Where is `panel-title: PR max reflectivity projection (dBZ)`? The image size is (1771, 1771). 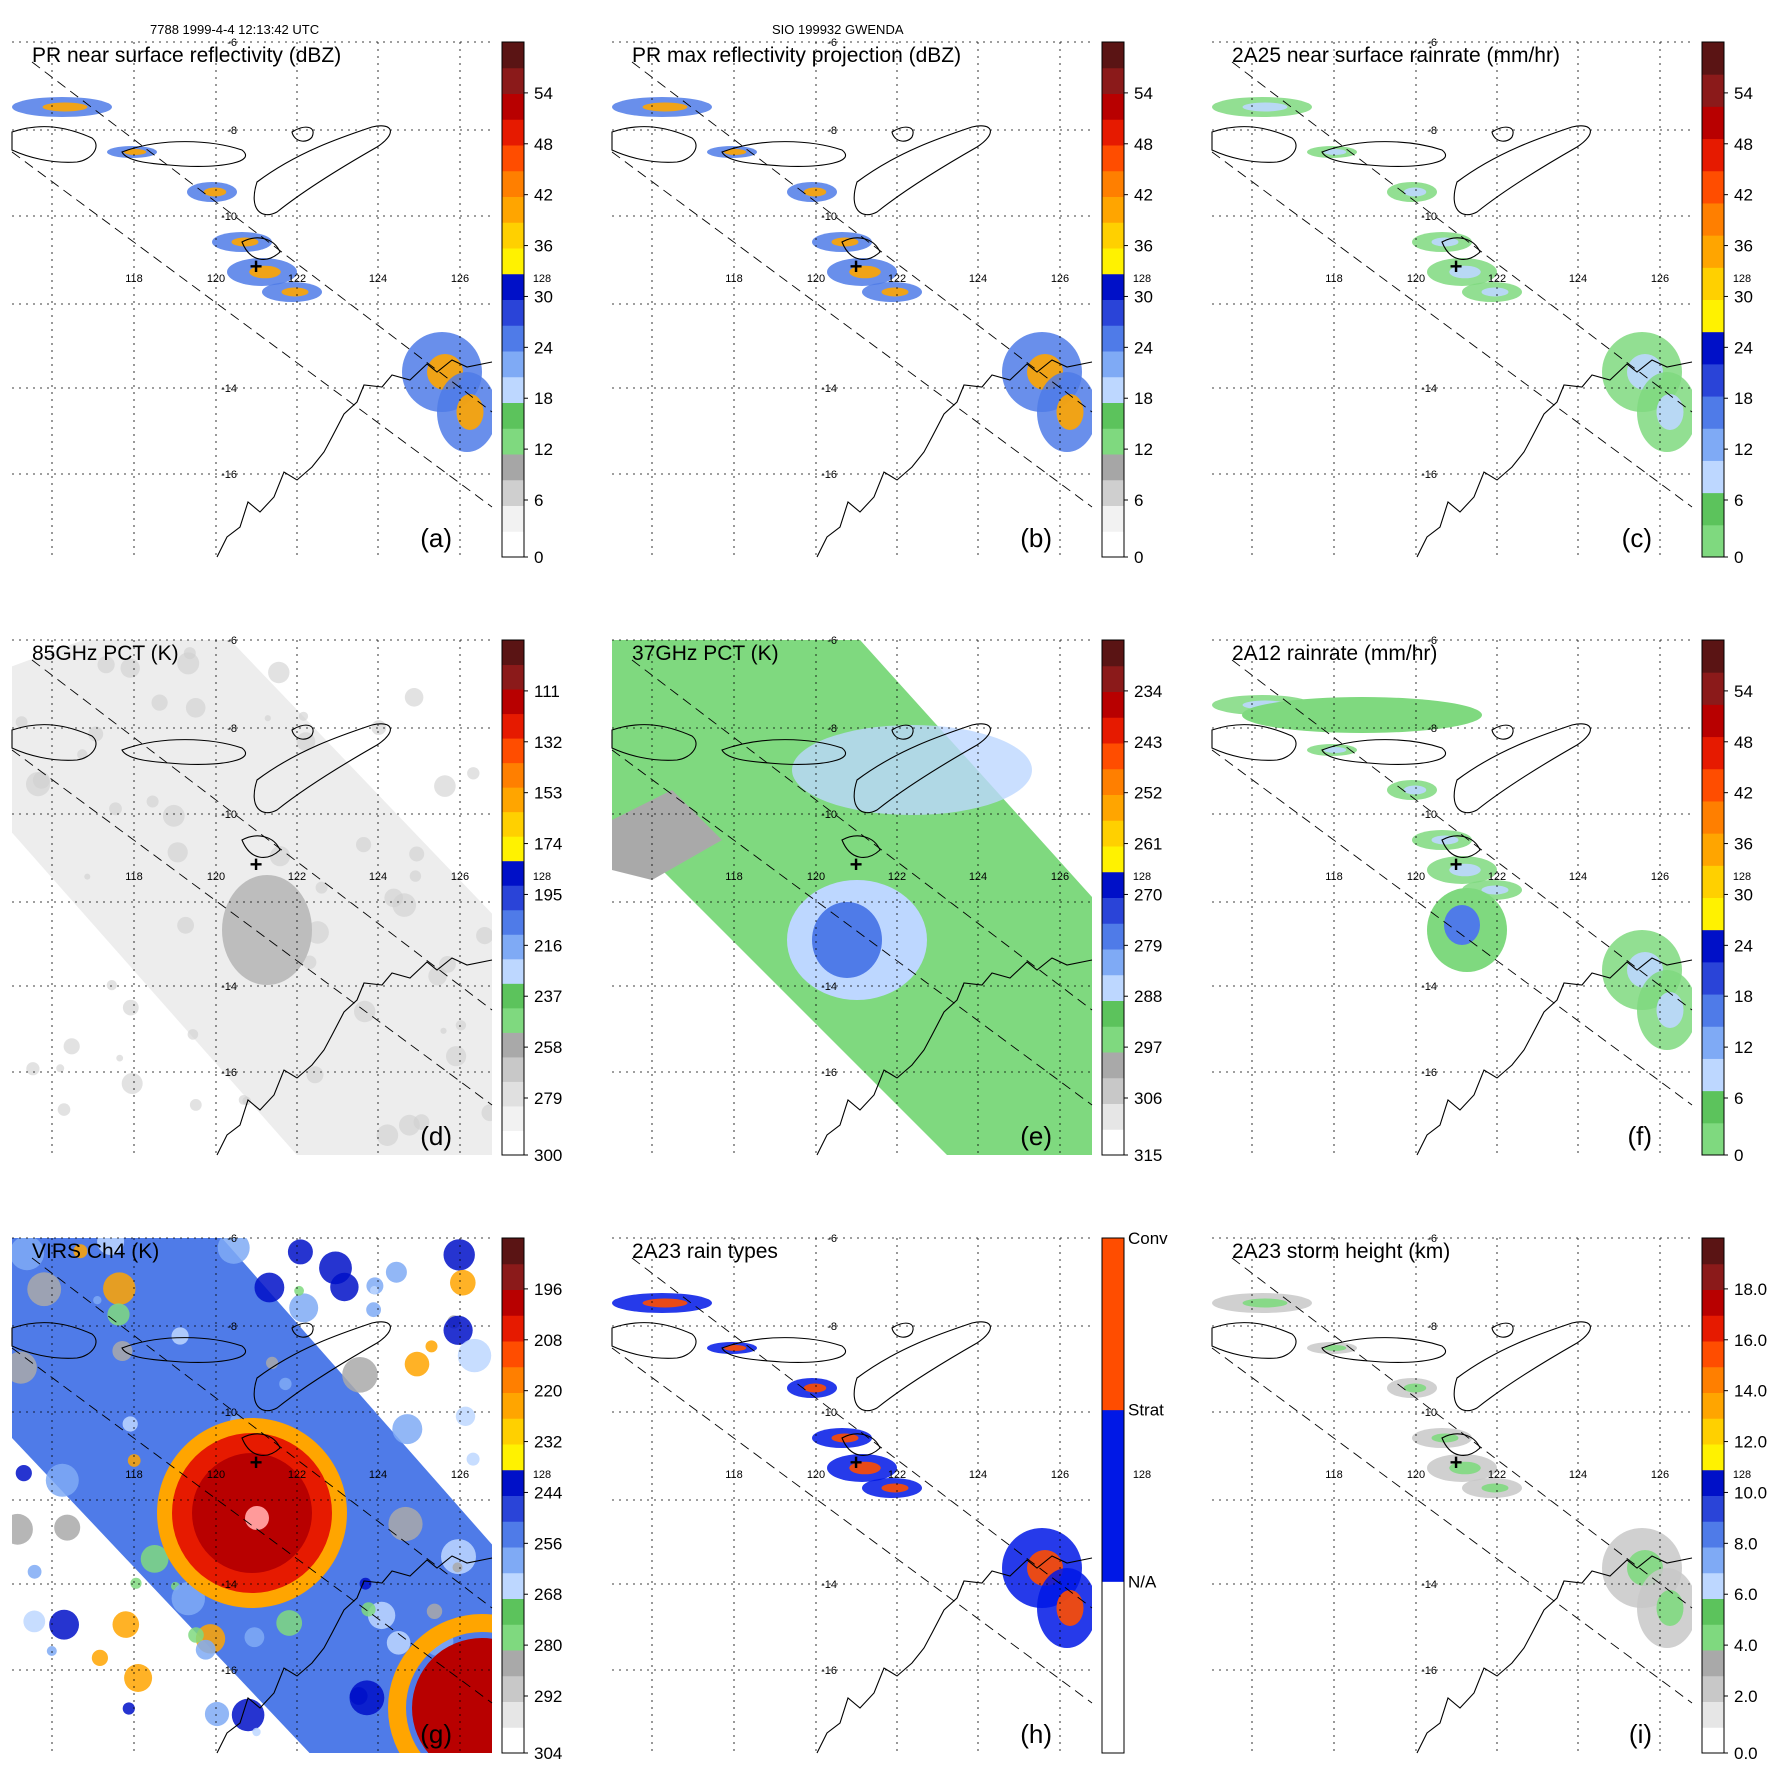 panel-title: PR max reflectivity projection (dBZ) is located at coordinates (796, 55).